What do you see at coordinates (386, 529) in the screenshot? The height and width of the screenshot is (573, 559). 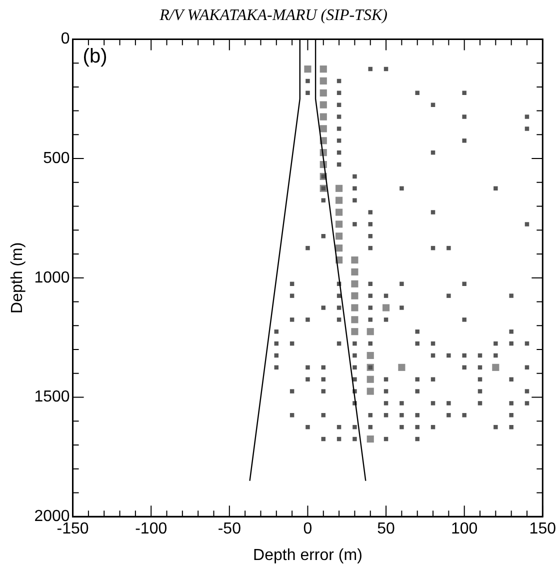 I see `x-tick-label: 50` at bounding box center [386, 529].